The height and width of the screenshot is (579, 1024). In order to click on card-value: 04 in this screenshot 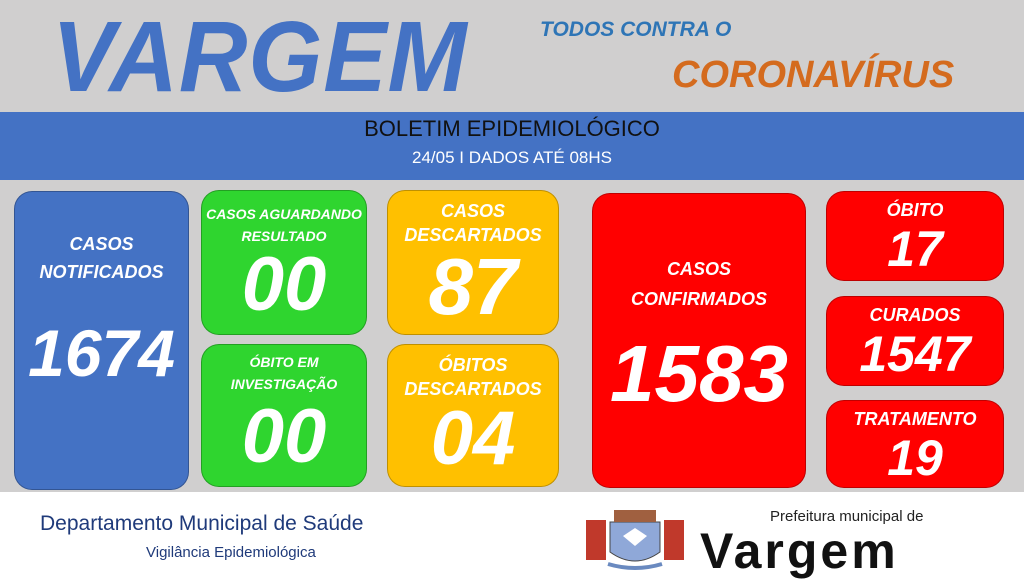, I will do `click(473, 438)`.